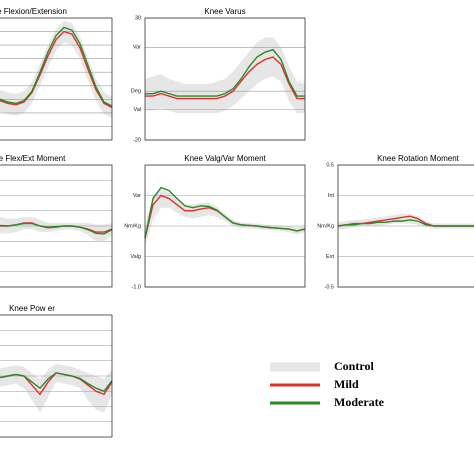 The height and width of the screenshot is (474, 474). What do you see at coordinates (138, 18) in the screenshot?
I see `y-tick-label: 30` at bounding box center [138, 18].